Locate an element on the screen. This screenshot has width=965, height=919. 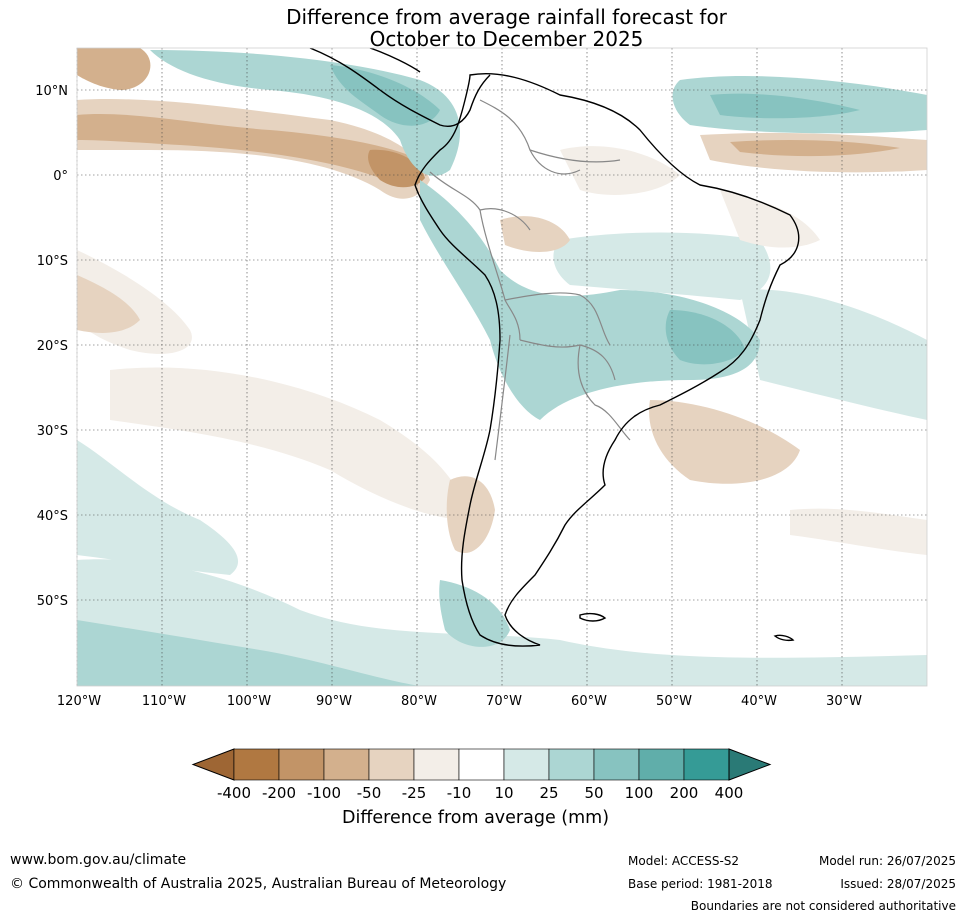
lon-label: 40°W is located at coordinates (759, 701).